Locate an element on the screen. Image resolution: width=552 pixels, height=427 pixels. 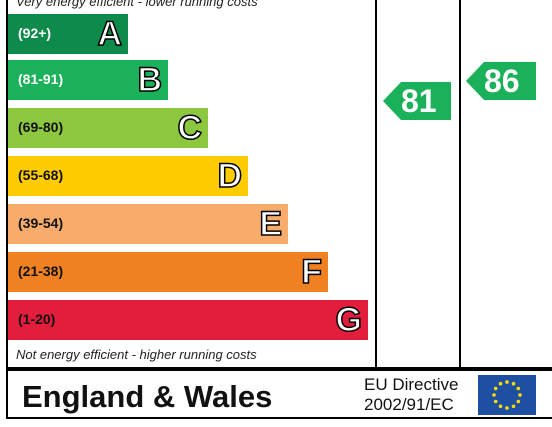
eu-flag-icon is located at coordinates (507, 395).